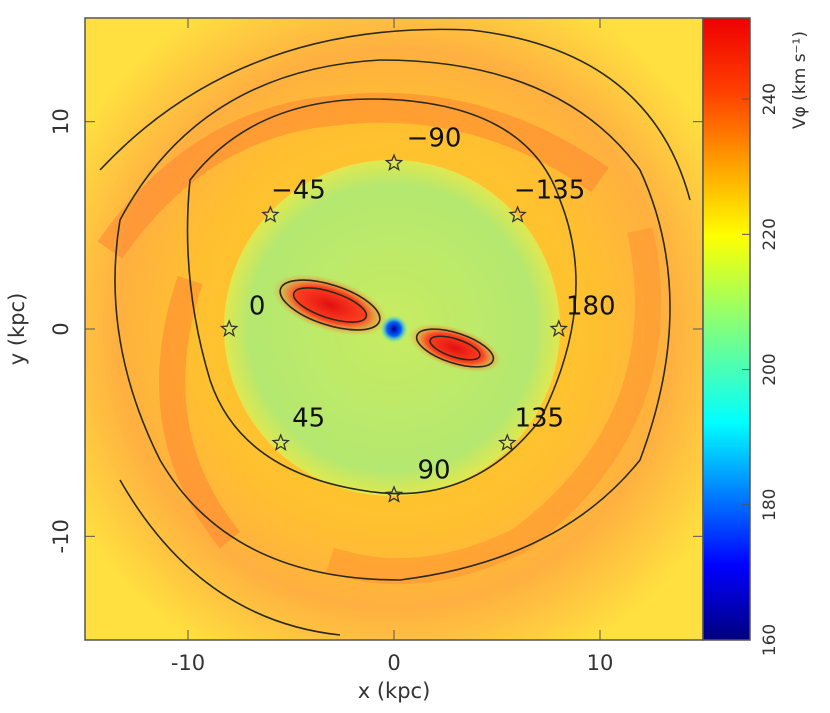 The height and width of the screenshot is (713, 830). What do you see at coordinates (726, 329) in the screenshot?
I see `colorbar` at bounding box center [726, 329].